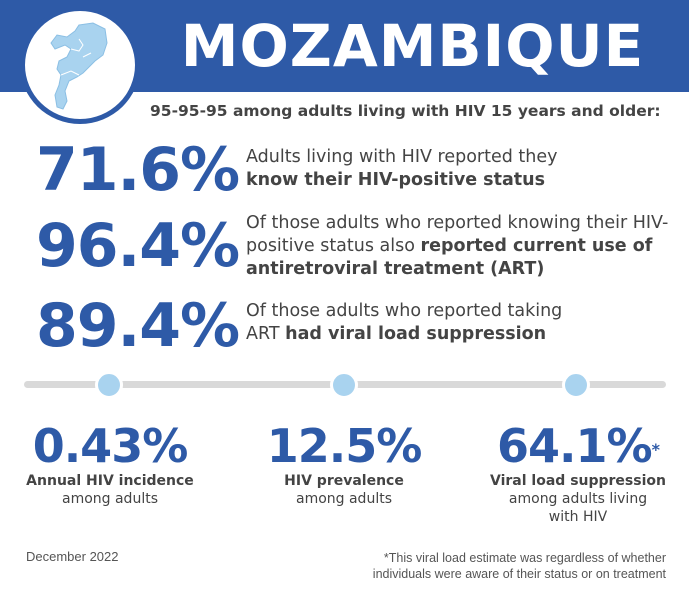 This screenshot has height=600, width=689. Describe the element at coordinates (655, 449) in the screenshot. I see `asterisk-mark: *` at that location.